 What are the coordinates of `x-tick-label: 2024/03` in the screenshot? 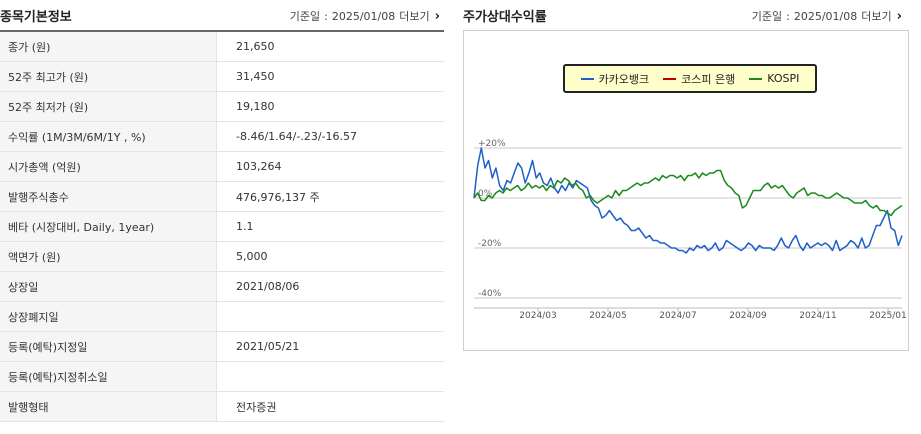 It's located at (537, 316).